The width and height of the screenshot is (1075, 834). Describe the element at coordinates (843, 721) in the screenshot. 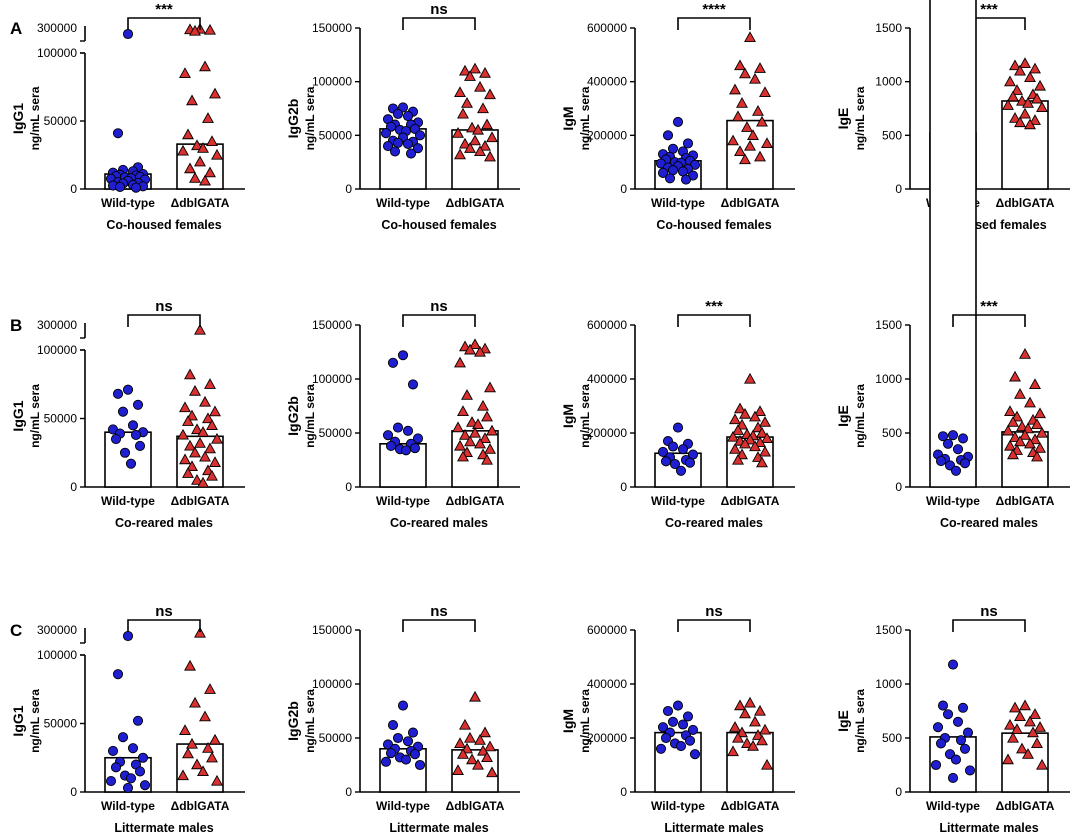

I see `y-axis-title: IgE` at that location.